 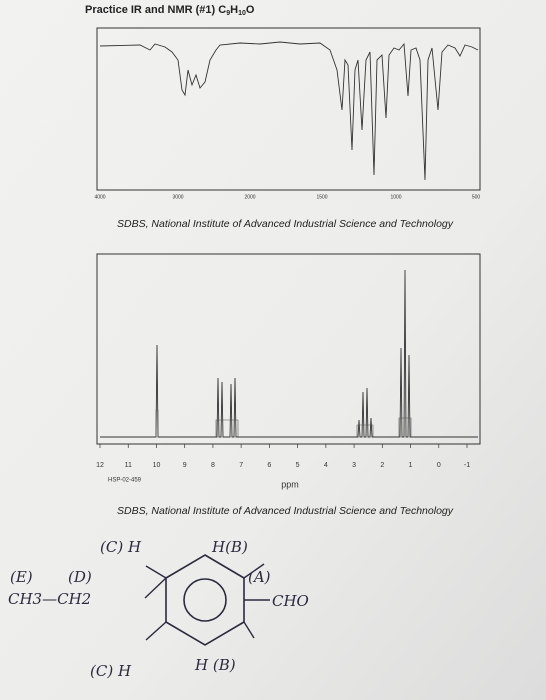 What do you see at coordinates (411, 465) in the screenshot?
I see `nmr-tick-label: 1` at bounding box center [411, 465].